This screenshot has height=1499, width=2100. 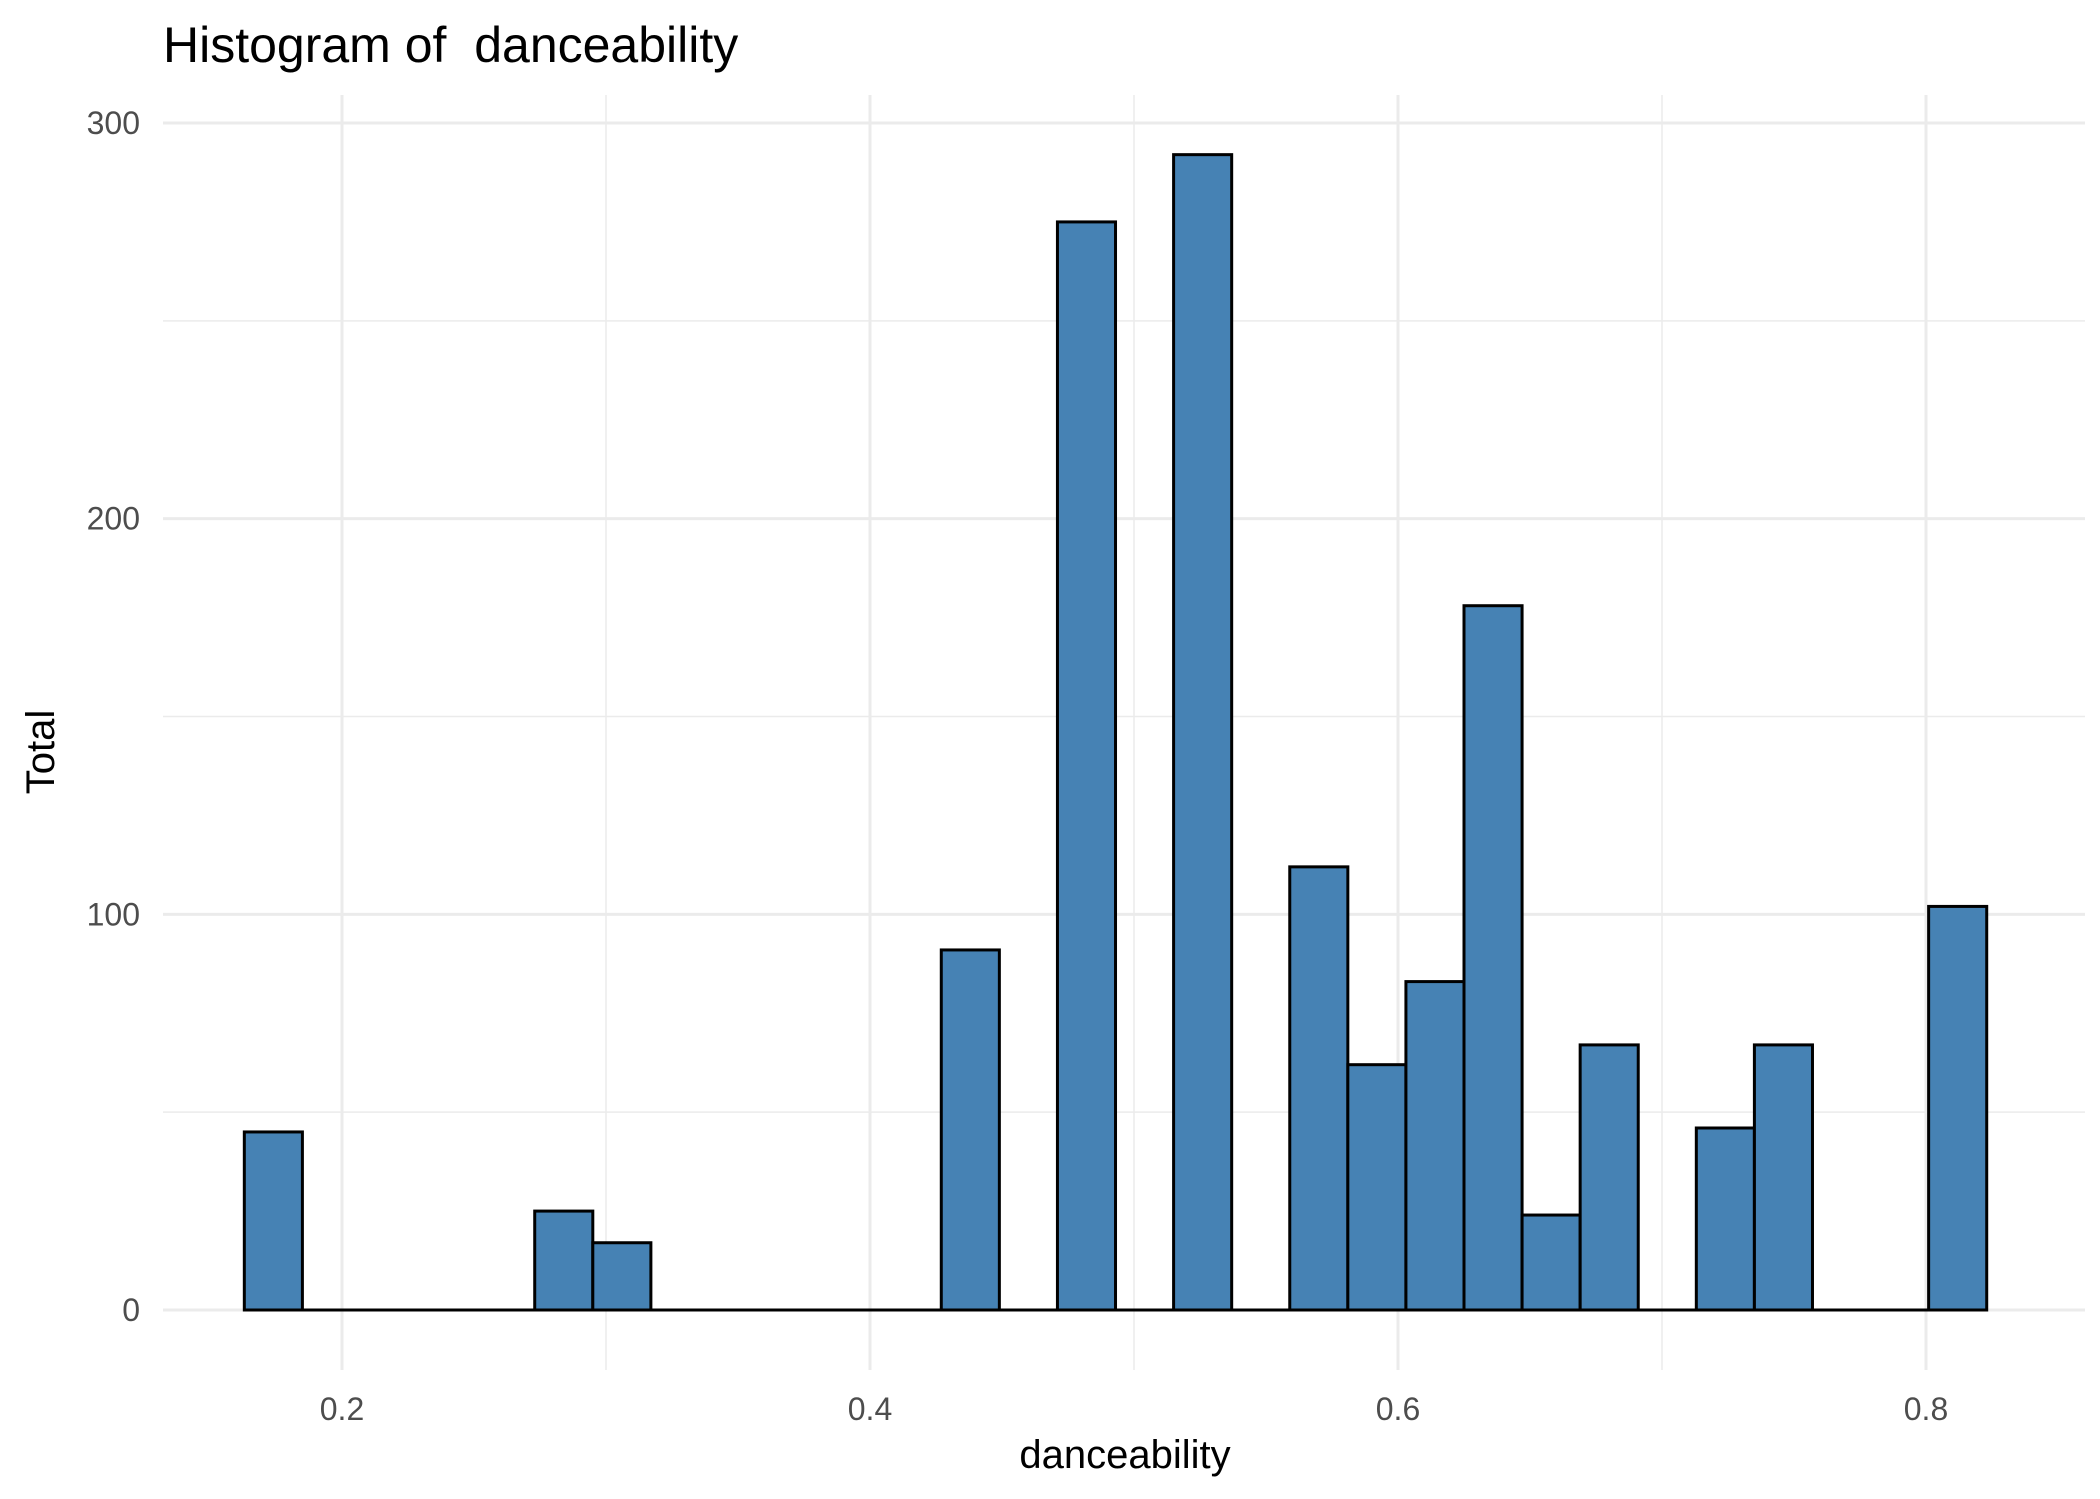 What do you see at coordinates (113, 716) in the screenshot?
I see `y-axis-ticks: 0 100 200 300` at bounding box center [113, 716].